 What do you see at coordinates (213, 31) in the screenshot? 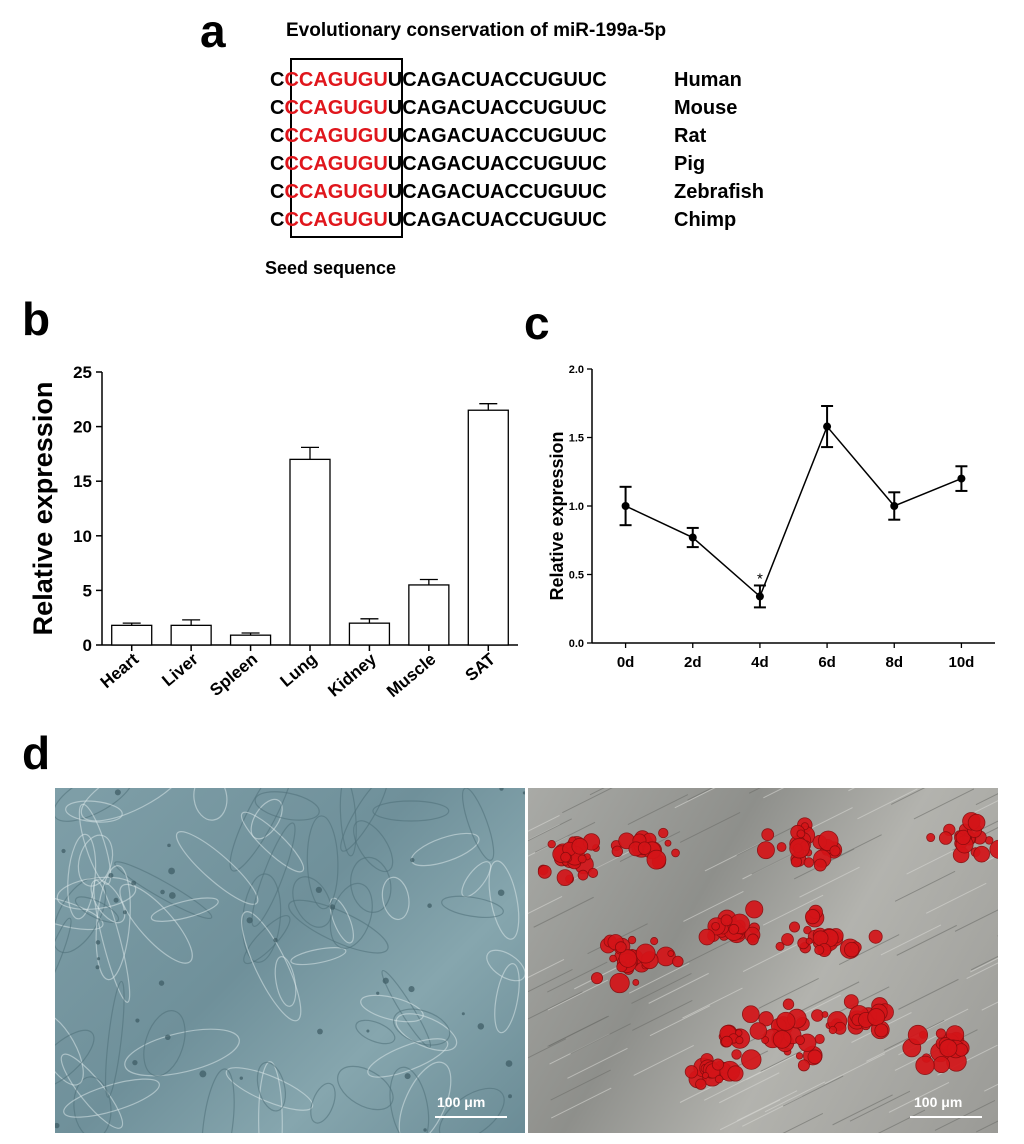
I see `panel-label-a: a` at bounding box center [213, 31].